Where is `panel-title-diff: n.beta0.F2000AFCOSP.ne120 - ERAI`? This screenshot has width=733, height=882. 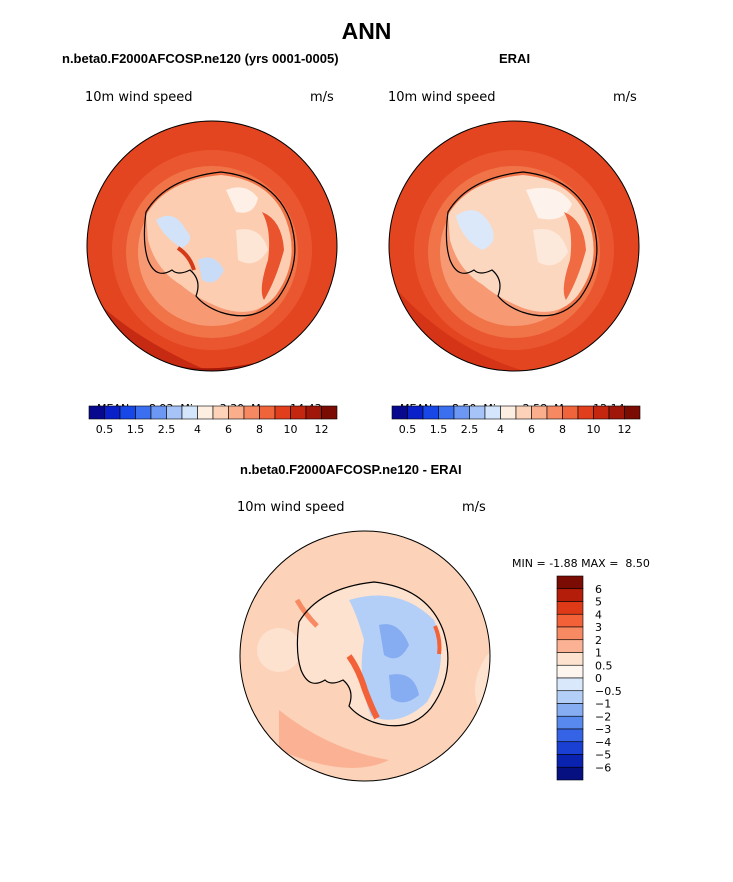
panel-title-diff: n.beta0.F2000AFCOSP.ne120 - ERAI is located at coordinates (351, 469).